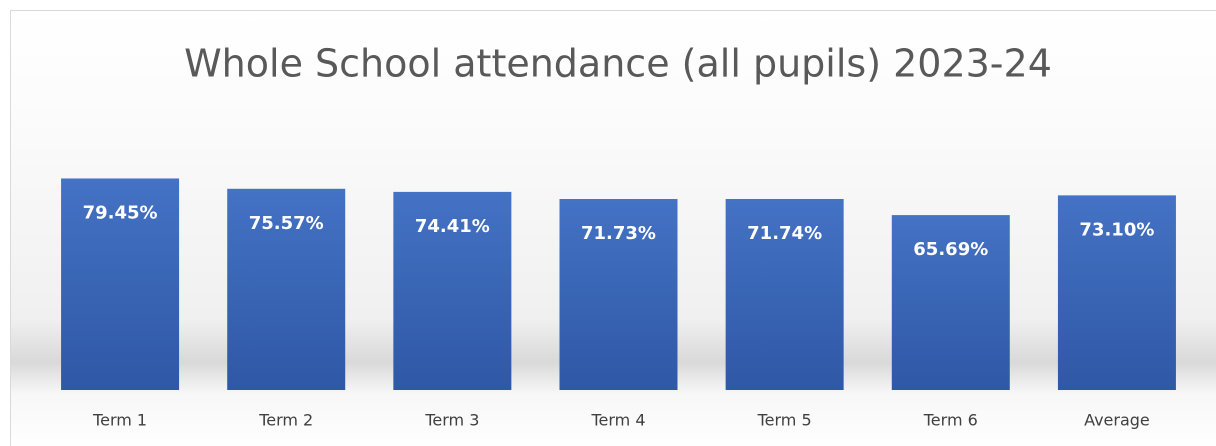 The height and width of the screenshot is (446, 1216). What do you see at coordinates (285, 420) in the screenshot?
I see `x-tick-label: Term 2` at bounding box center [285, 420].